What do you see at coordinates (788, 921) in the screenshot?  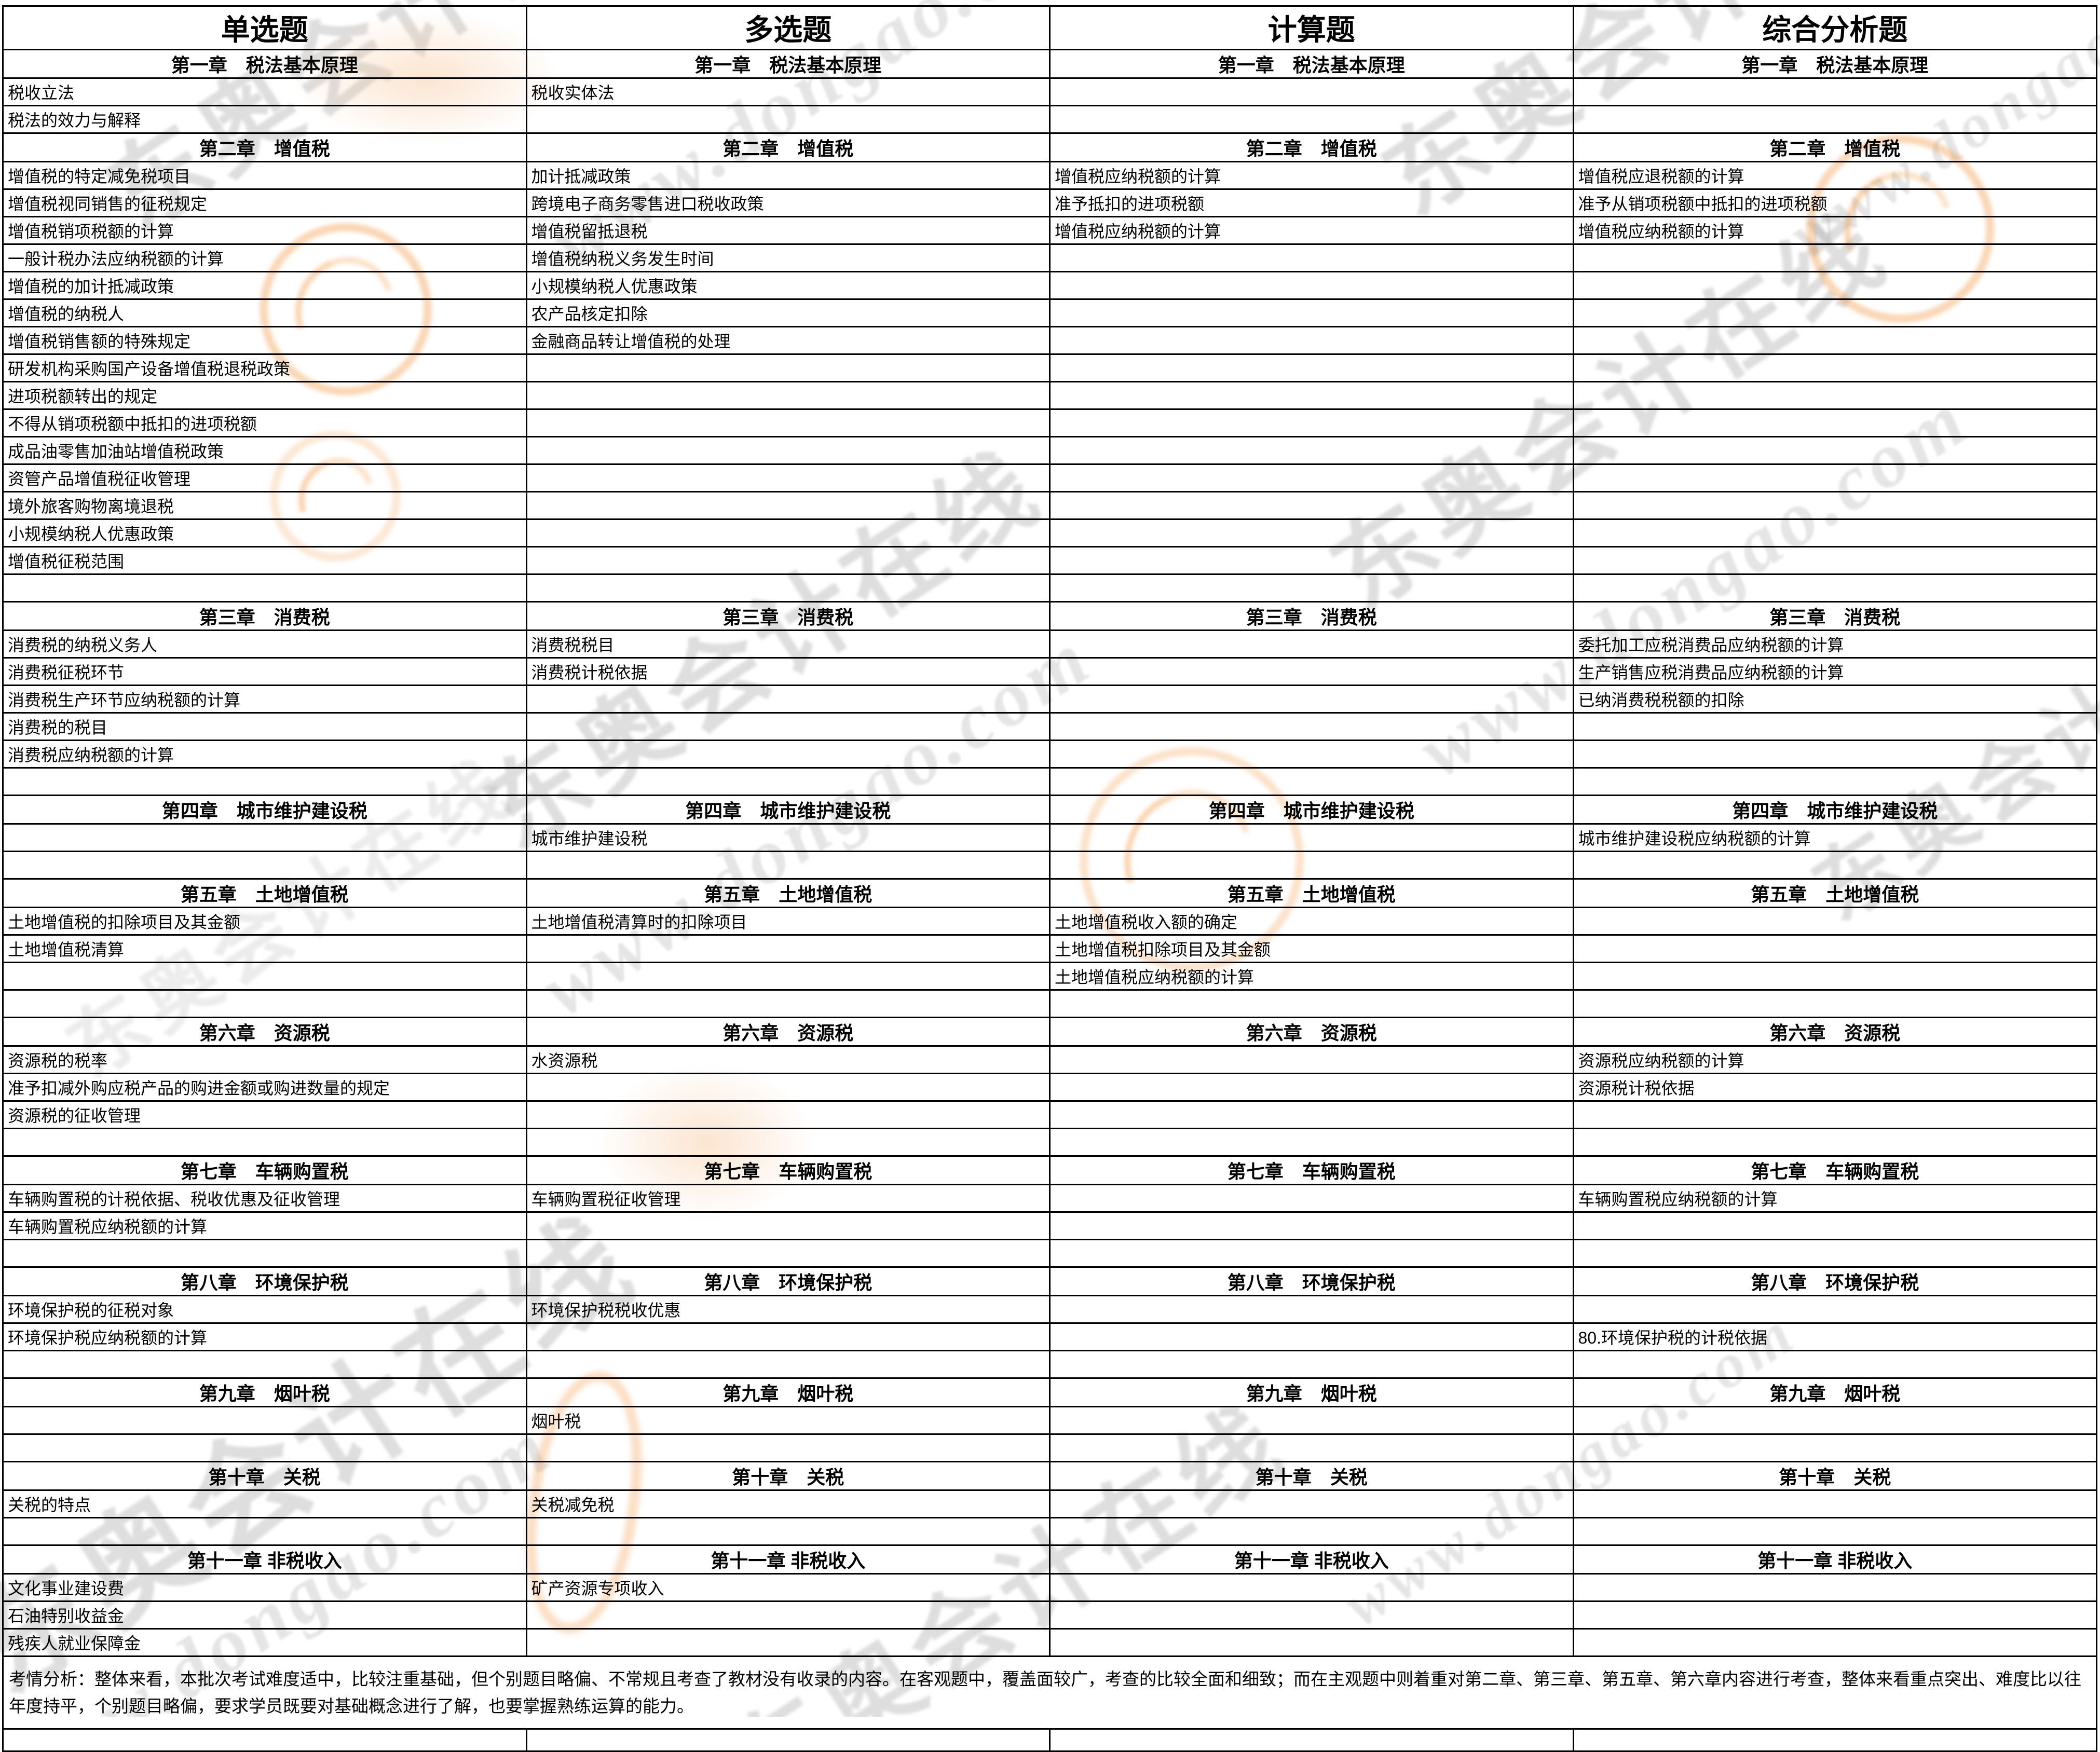 I see `topic-cell: 土地增值税清算时的扣除项目` at bounding box center [788, 921].